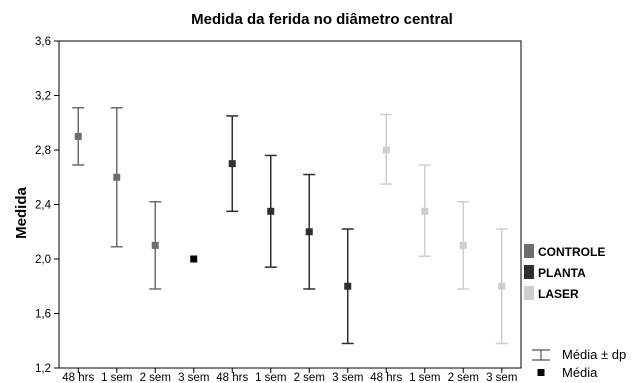  I want to click on y-axis-label: Medida, so click(21, 213).